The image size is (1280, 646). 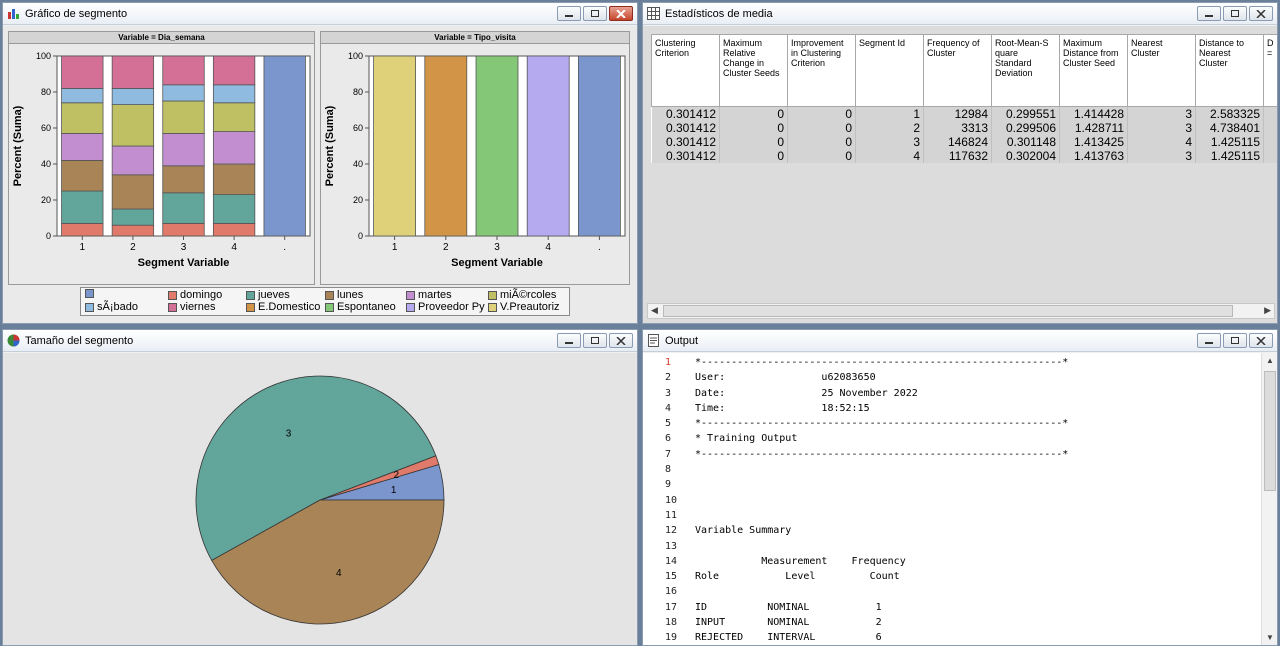 What do you see at coordinates (1229, 70) in the screenshot?
I see `column-header: Distance to Nearest Cluster` at bounding box center [1229, 70].